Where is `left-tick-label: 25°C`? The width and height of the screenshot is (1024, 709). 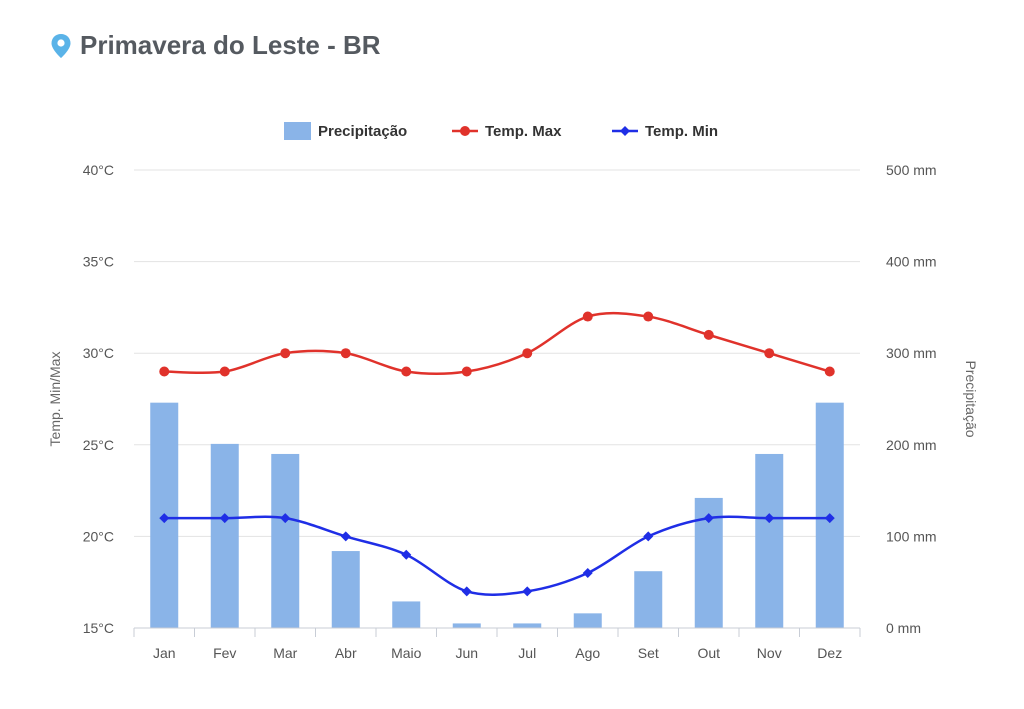
left-tick-label: 25°C is located at coordinates (98, 445).